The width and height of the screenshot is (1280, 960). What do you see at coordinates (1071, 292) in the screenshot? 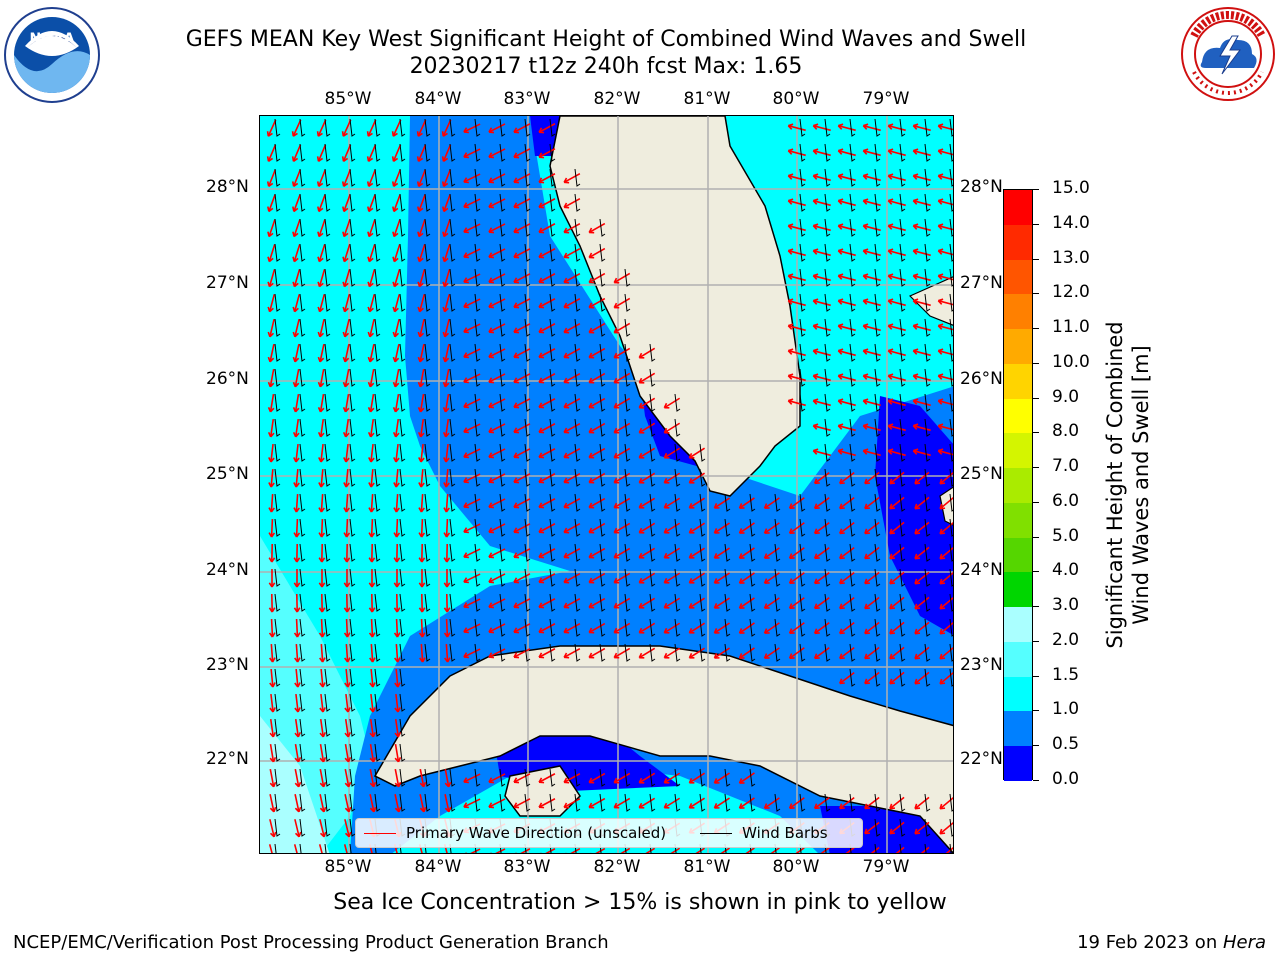
I see `colorbar-tick-label: 12.0` at bounding box center [1071, 292].